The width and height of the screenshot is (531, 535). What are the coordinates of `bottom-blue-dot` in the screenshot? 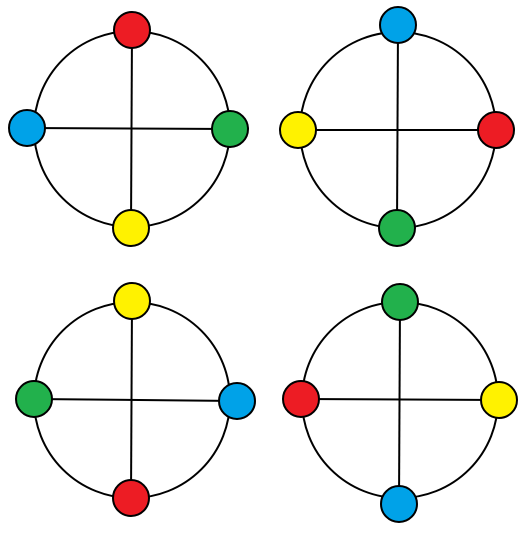 It's located at (399, 504).